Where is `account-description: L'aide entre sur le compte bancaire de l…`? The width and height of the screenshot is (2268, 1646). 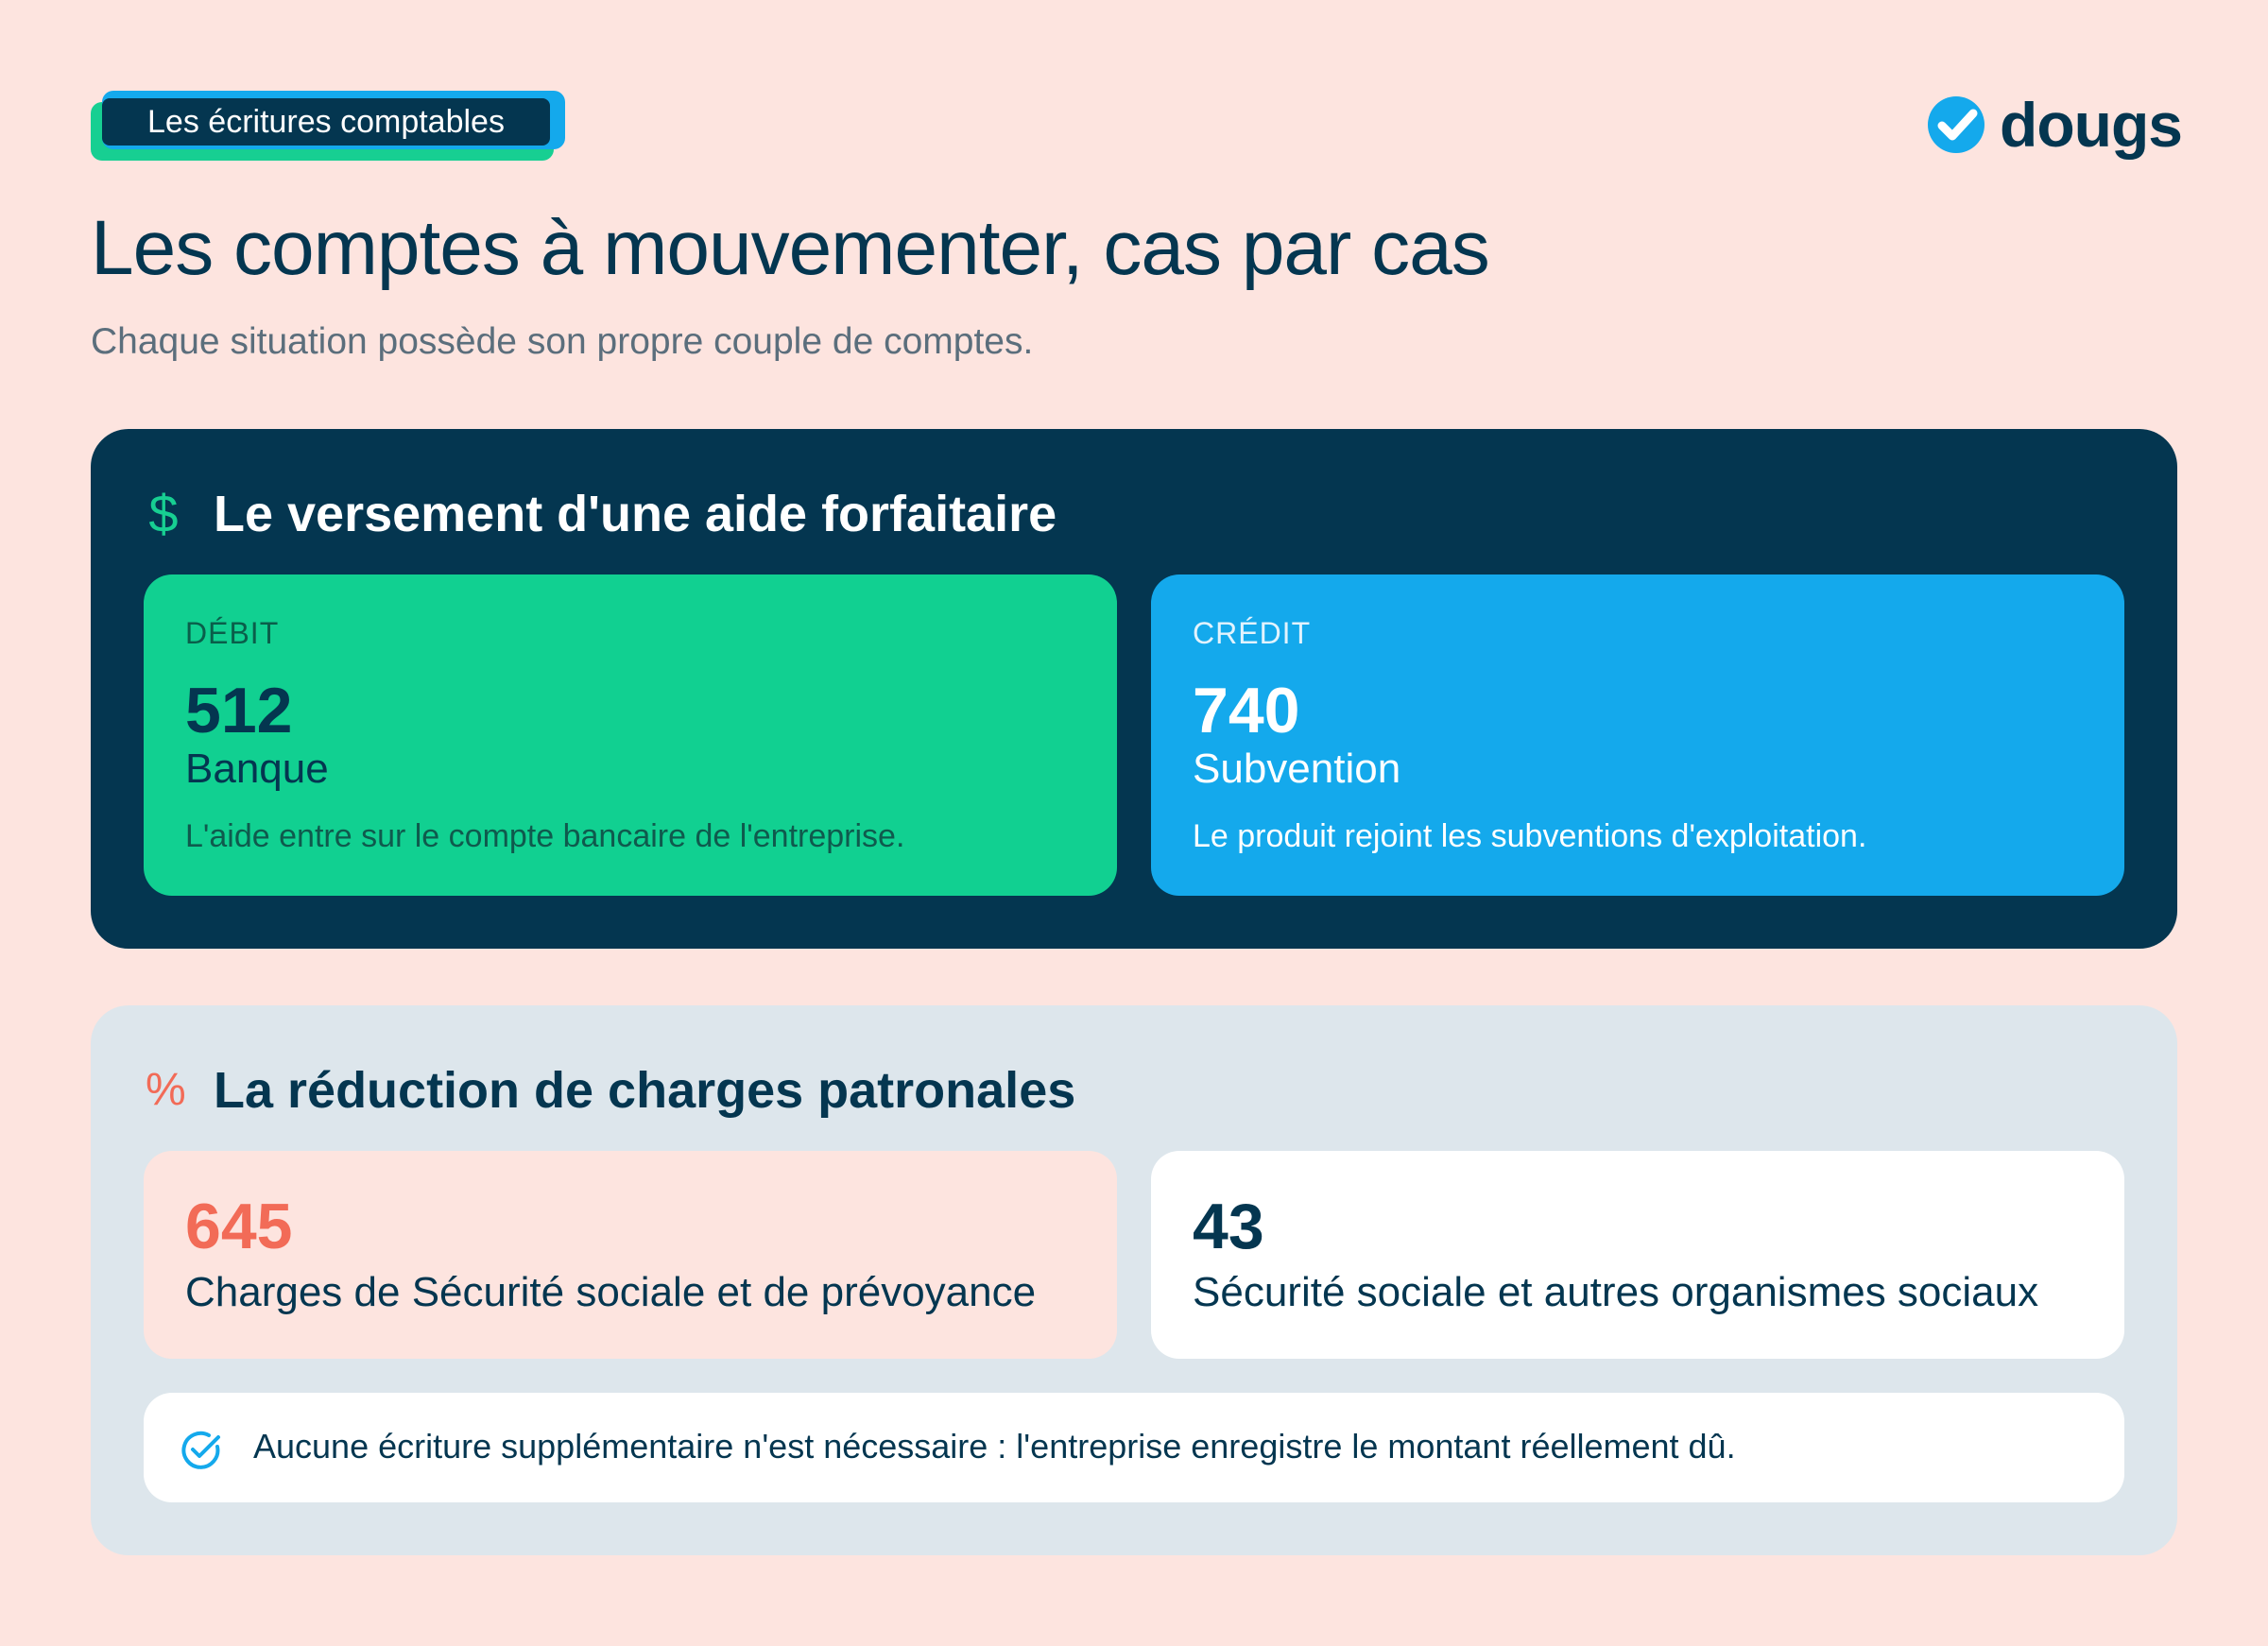 account-description: L'aide entre sur le compte bancaire de l… is located at coordinates (545, 836).